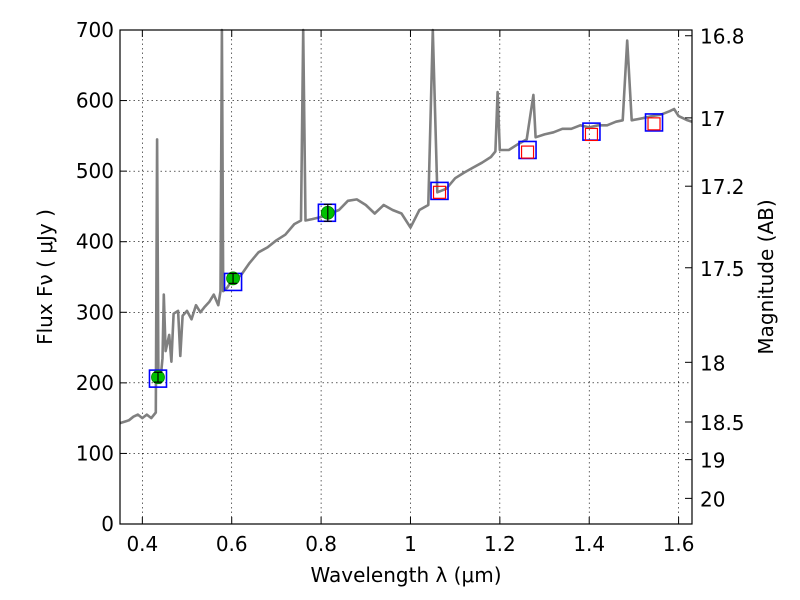  Describe the element at coordinates (722, 37) in the screenshot. I see `magnitude-tick-label: 16.8` at that location.